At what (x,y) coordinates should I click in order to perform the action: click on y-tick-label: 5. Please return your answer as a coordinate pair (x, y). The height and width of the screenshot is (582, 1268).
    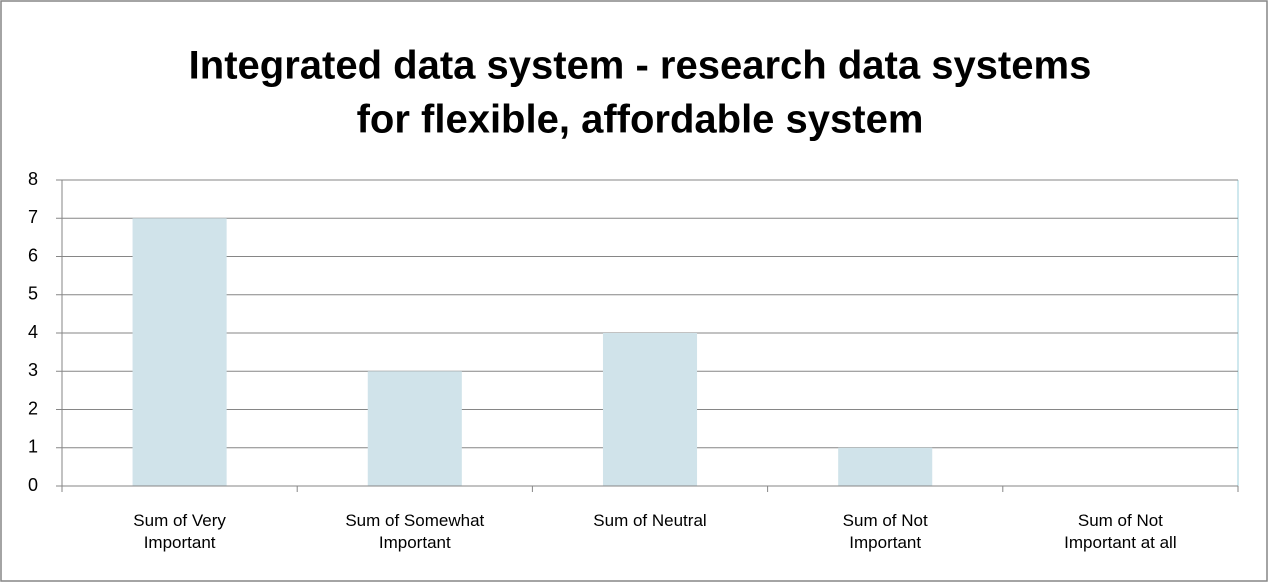
    Looking at the image, I should click on (33, 294).